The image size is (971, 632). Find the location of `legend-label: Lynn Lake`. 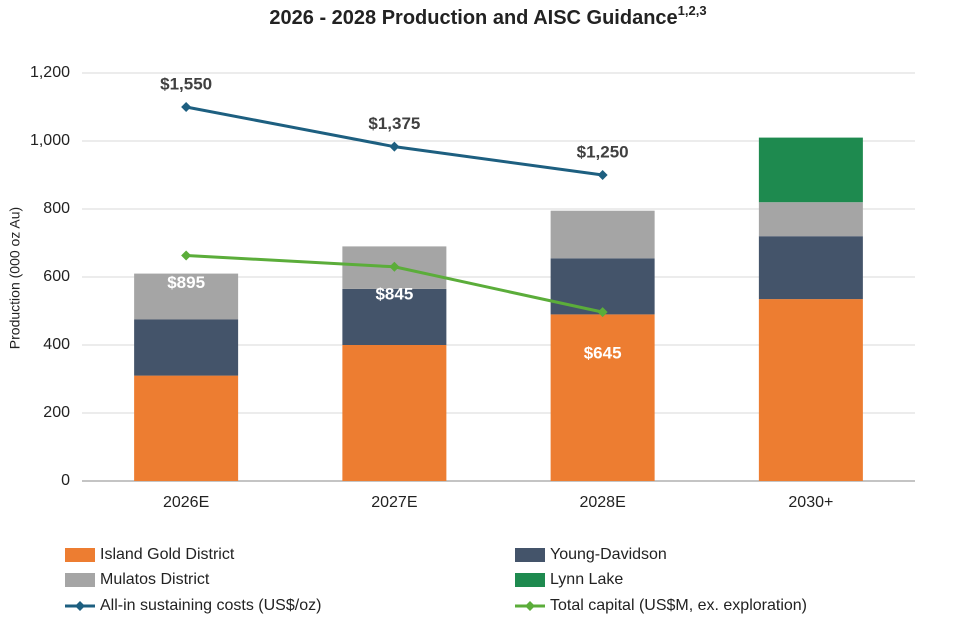

legend-label: Lynn Lake is located at coordinates (586, 579).